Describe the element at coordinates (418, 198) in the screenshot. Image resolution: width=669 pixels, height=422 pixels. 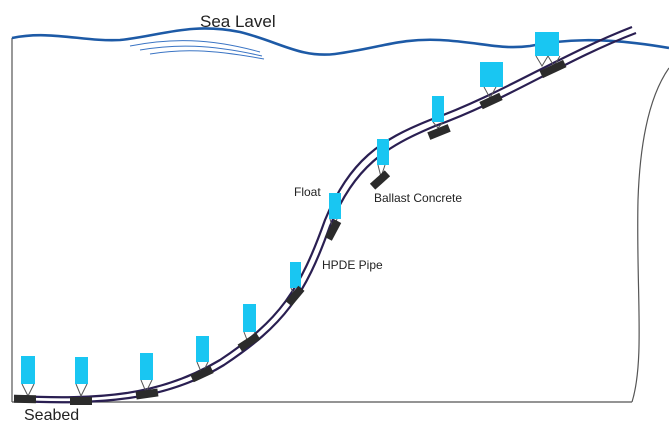
I see `ballast-concrete-label: Ballast Concrete` at that location.